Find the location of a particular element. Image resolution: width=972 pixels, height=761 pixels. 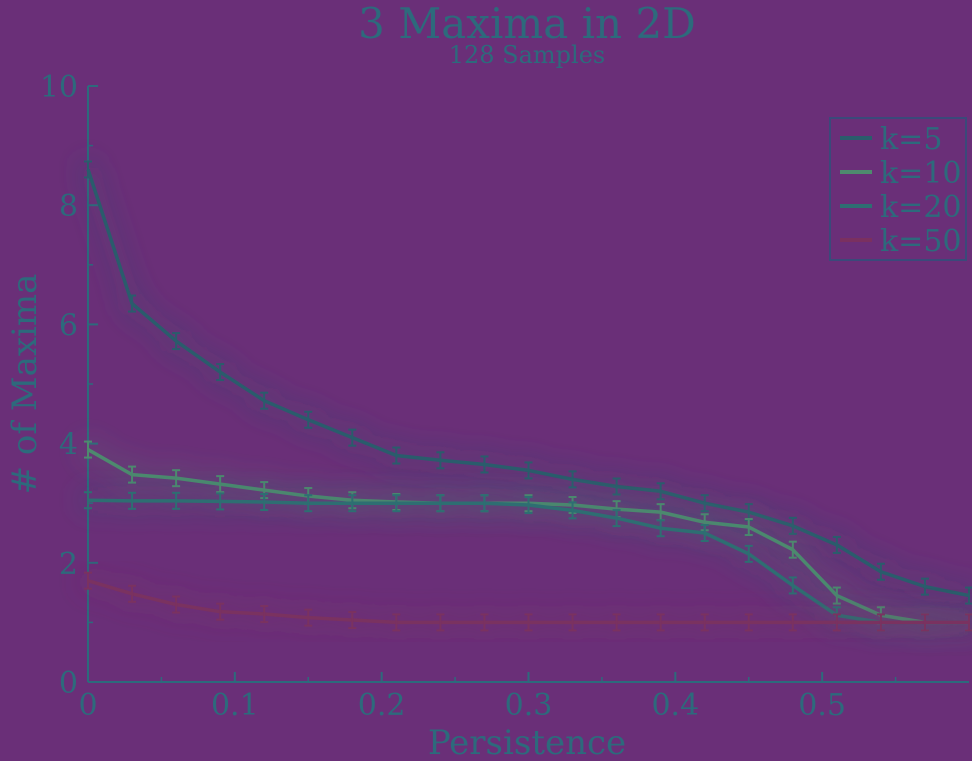

chart-title: 3 Maxima in 2D is located at coordinates (527, 24).